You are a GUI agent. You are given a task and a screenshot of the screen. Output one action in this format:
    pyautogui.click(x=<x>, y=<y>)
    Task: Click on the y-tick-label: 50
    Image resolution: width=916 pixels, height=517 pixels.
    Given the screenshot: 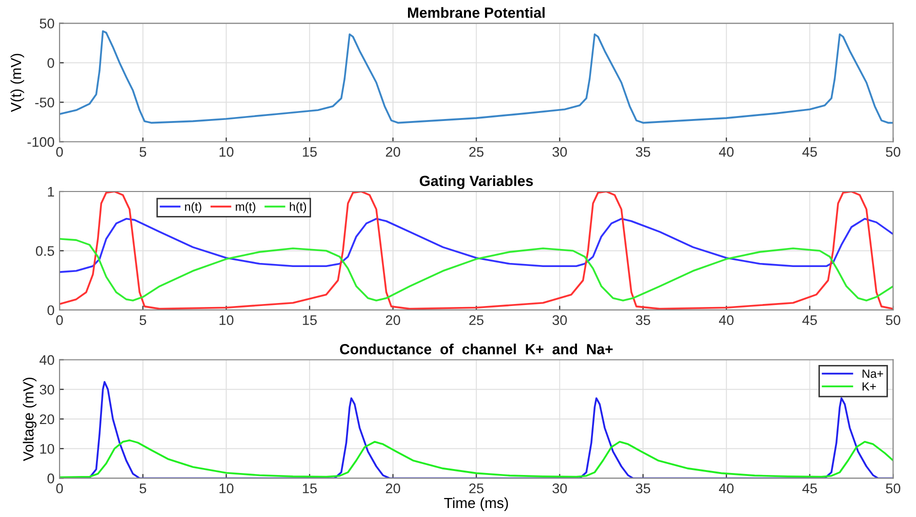 What is the action you would take?
    pyautogui.click(x=47, y=23)
    